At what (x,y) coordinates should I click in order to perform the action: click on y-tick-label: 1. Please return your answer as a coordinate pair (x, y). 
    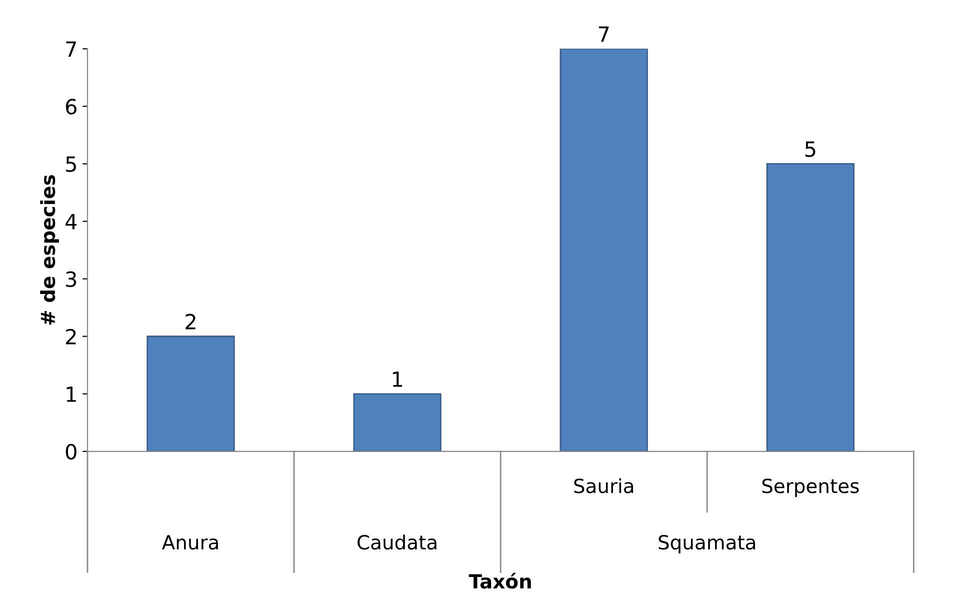
    Looking at the image, I should click on (71, 394).